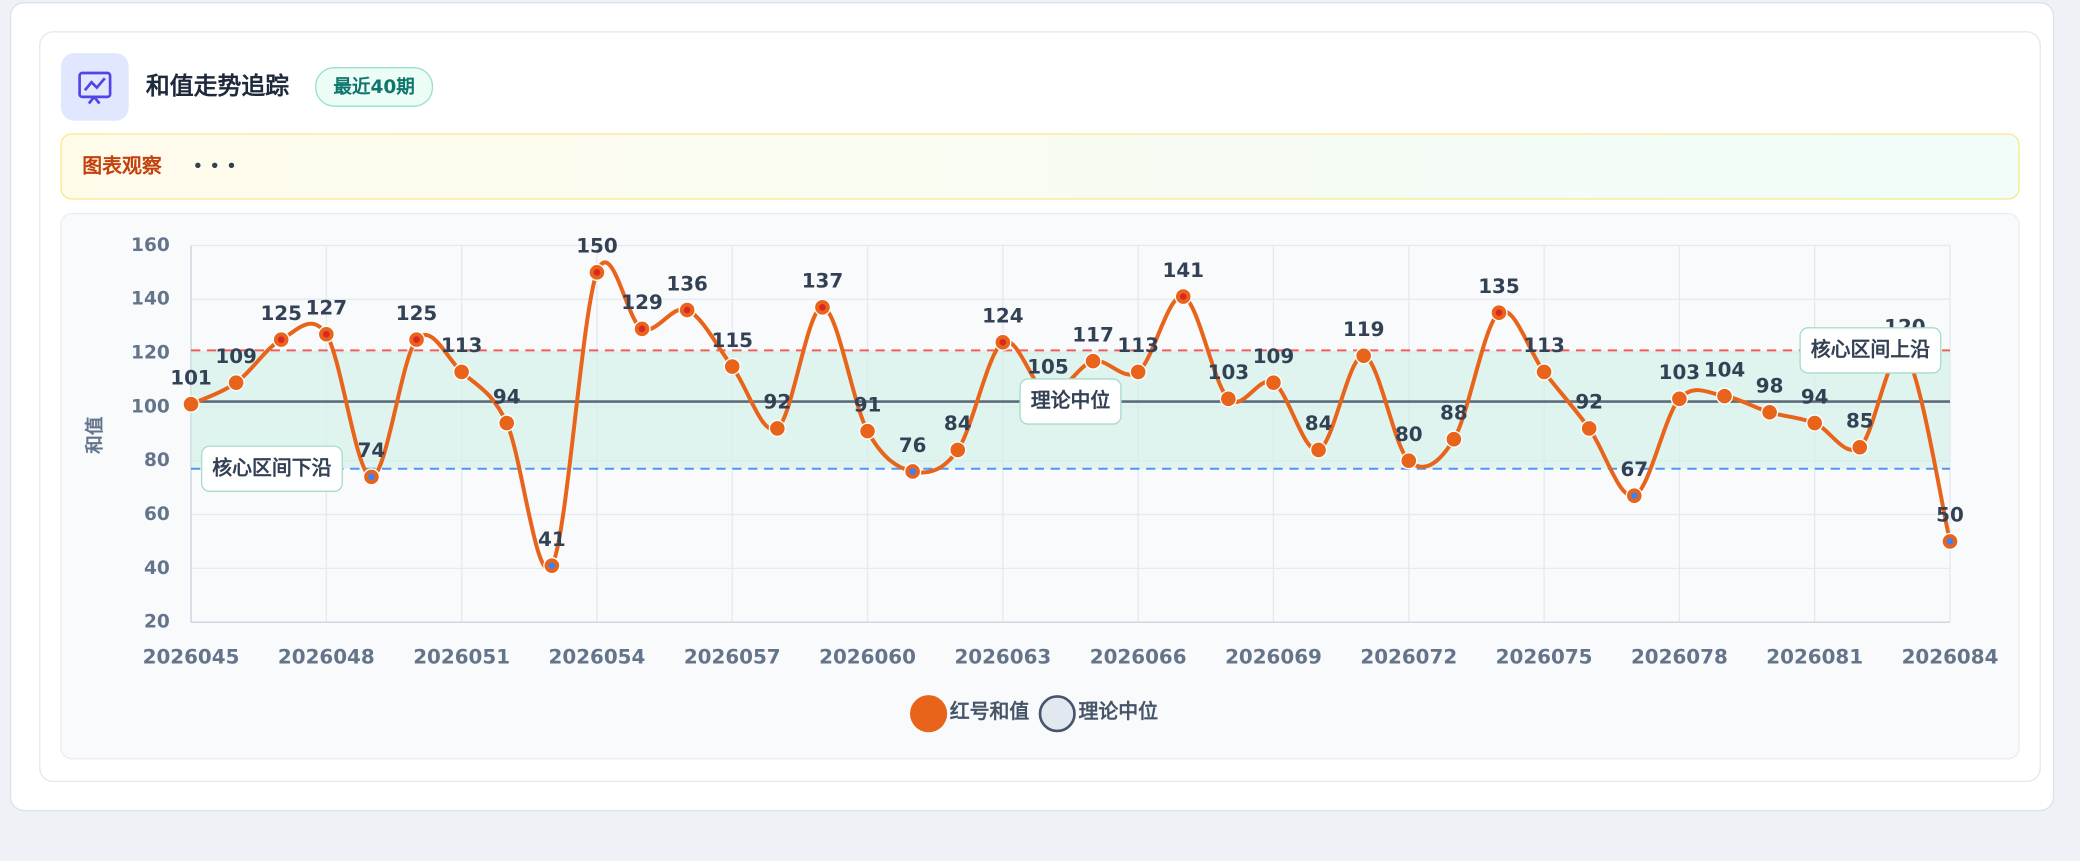 The image size is (2080, 861). Describe the element at coordinates (1679, 656) in the screenshot. I see `x-tick-label: 2026078` at that location.